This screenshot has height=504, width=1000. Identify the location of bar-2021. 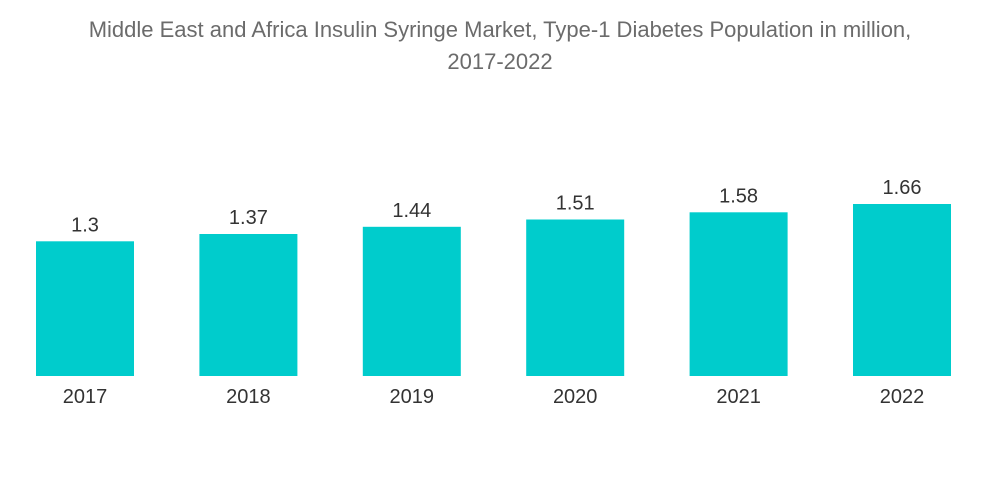
(738, 294).